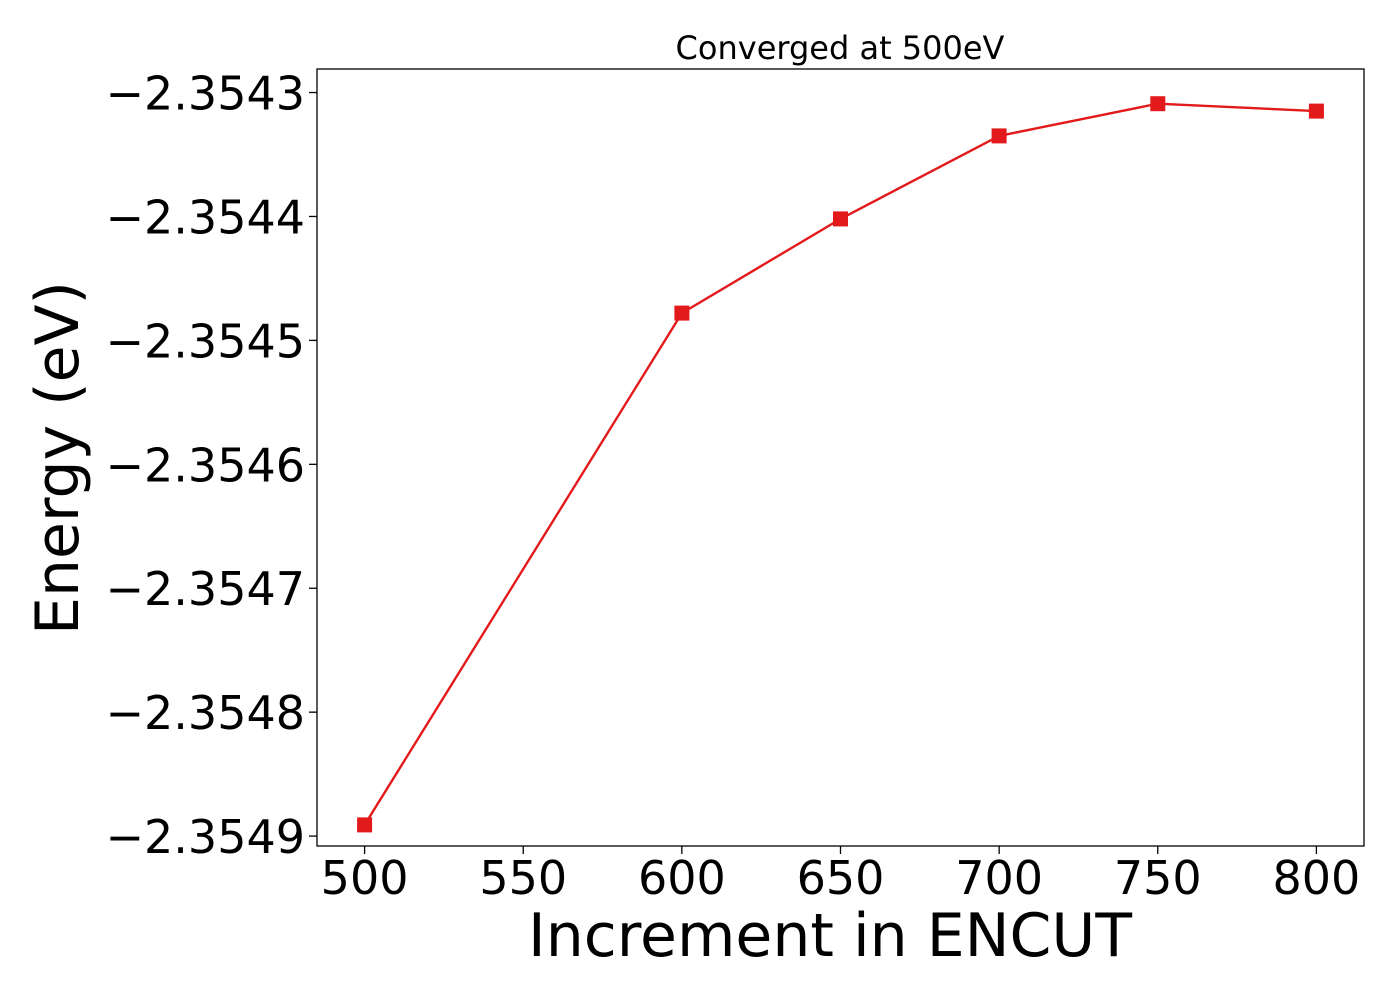  What do you see at coordinates (365, 878) in the screenshot?
I see `x-tick-label: 500` at bounding box center [365, 878].